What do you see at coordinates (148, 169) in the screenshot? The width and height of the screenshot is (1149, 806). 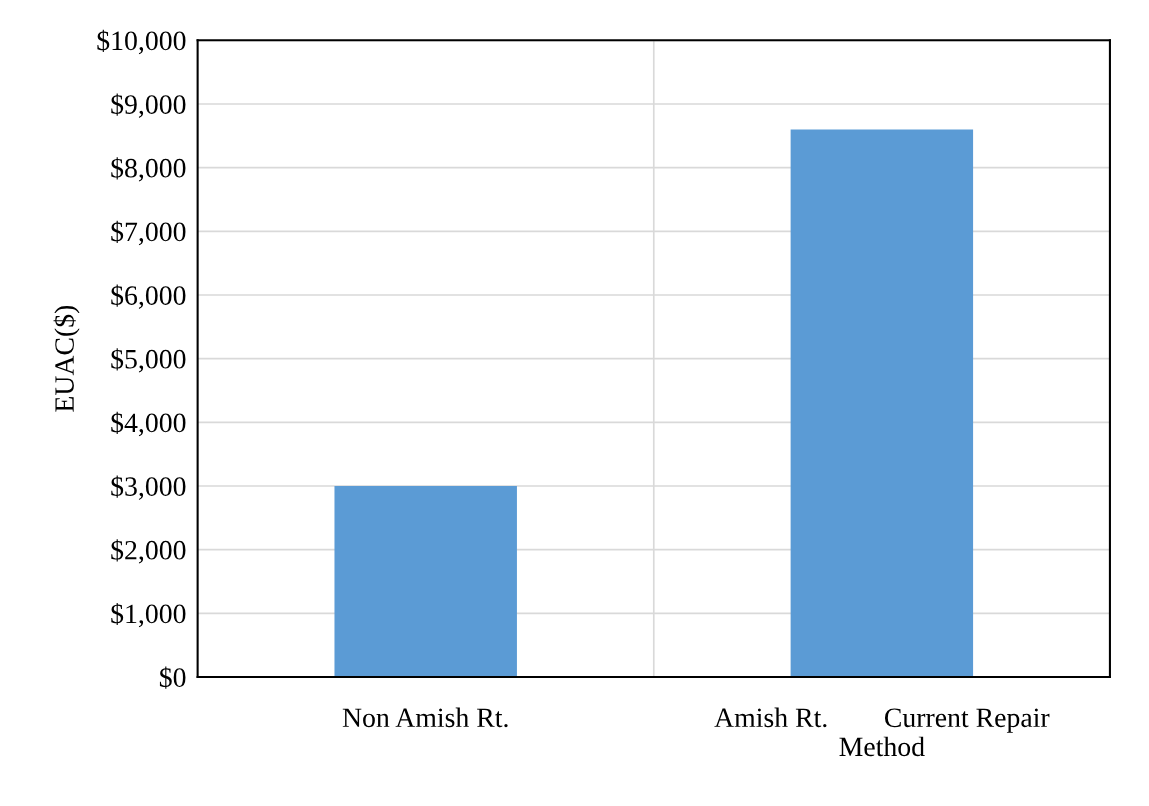 I see `y-tick-label: $8,000` at bounding box center [148, 169].